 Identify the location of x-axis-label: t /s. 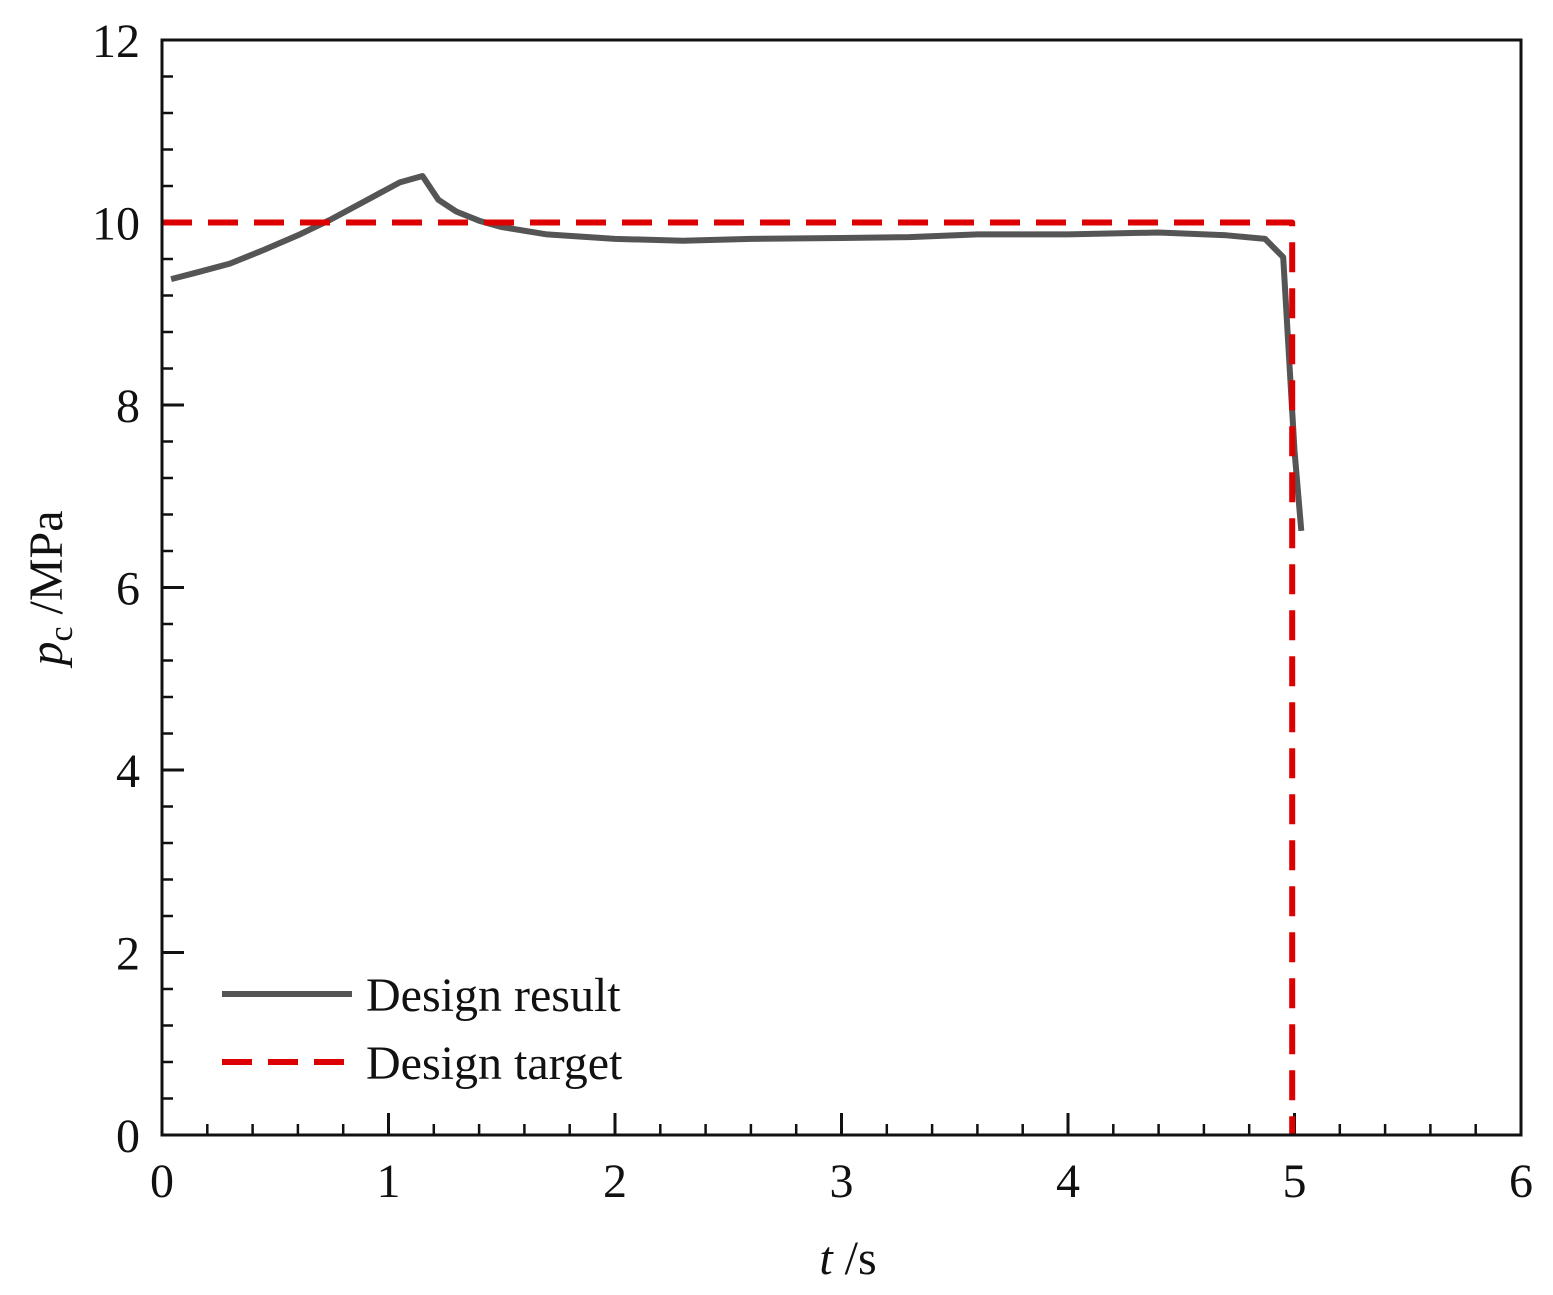
(847, 1258).